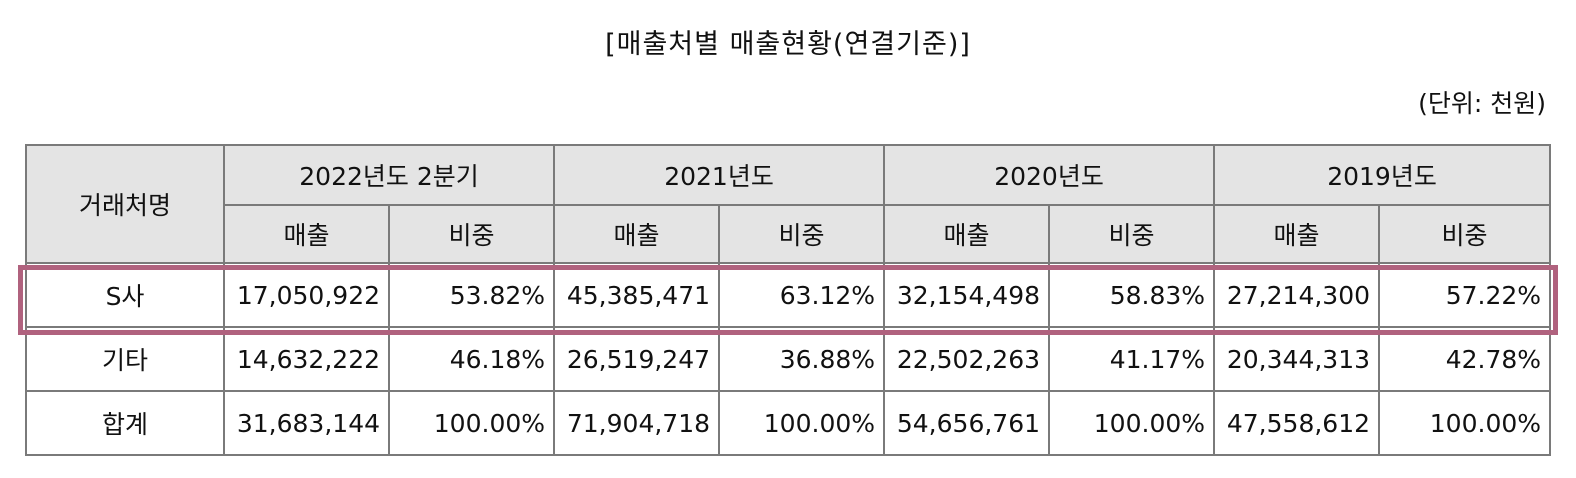 Image resolution: width=1576 pixels, height=478 pixels. I want to click on sales-cell: 32,154,498, so click(967, 295).